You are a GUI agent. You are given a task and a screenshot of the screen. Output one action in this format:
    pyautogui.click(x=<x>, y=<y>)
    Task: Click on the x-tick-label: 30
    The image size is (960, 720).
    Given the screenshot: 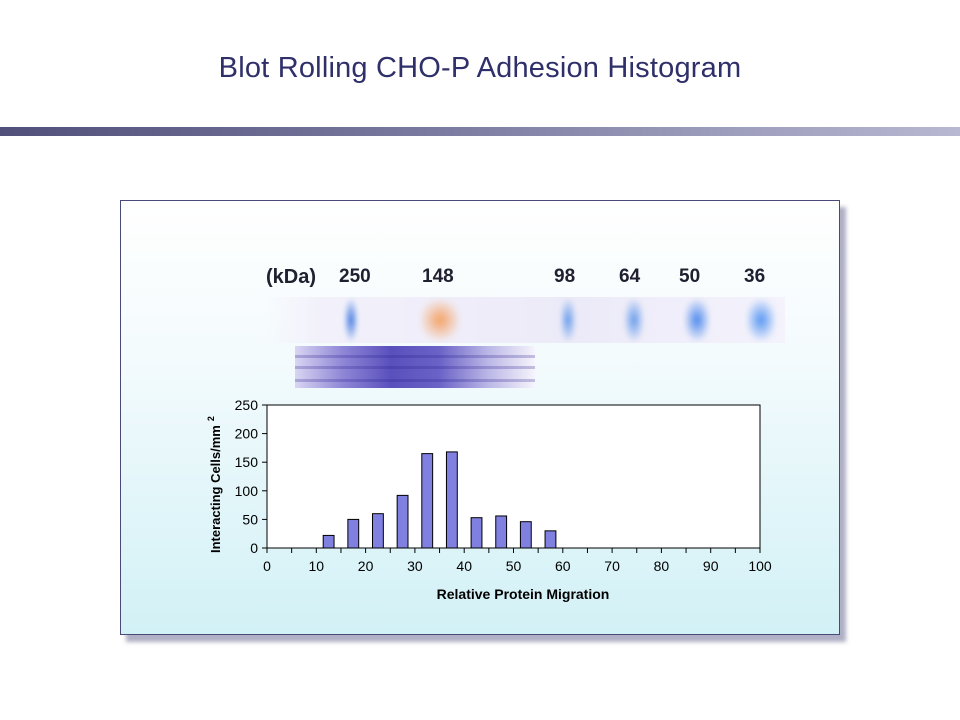 What is the action you would take?
    pyautogui.click(x=415, y=566)
    